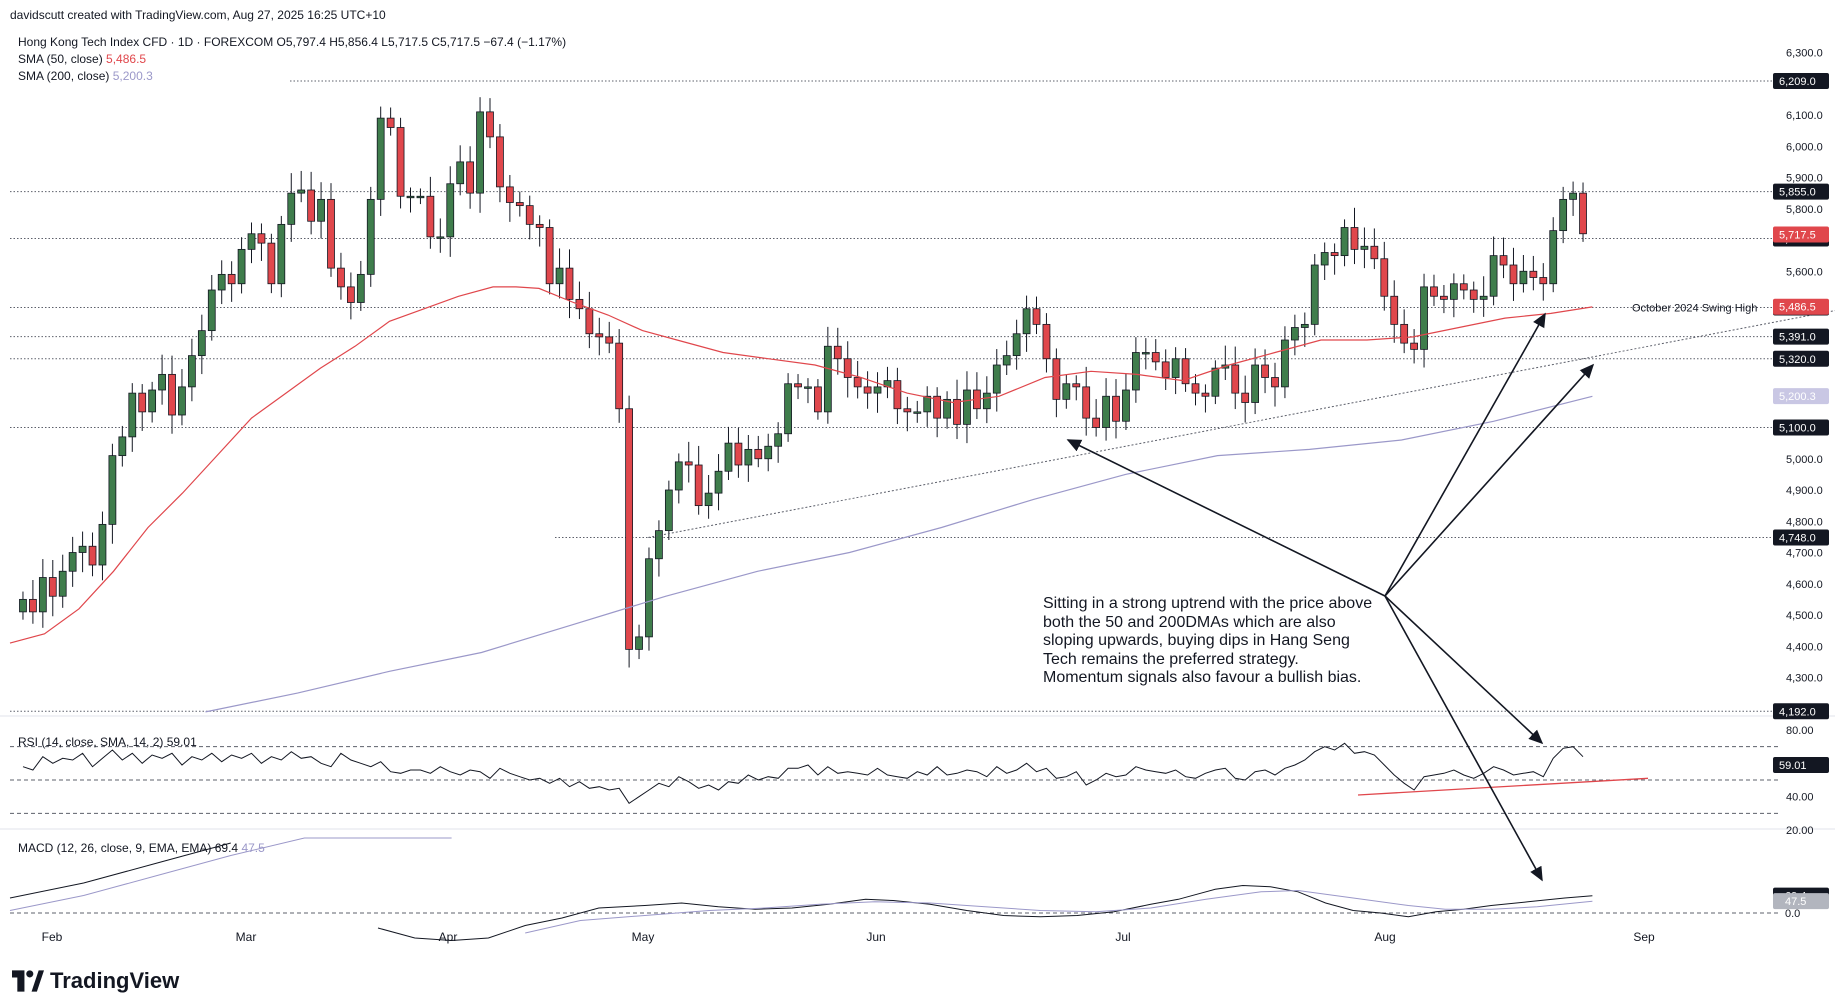 The width and height of the screenshot is (1835, 1006). Describe the element at coordinates (894, 778) in the screenshot. I see `rsi-pane` at that location.